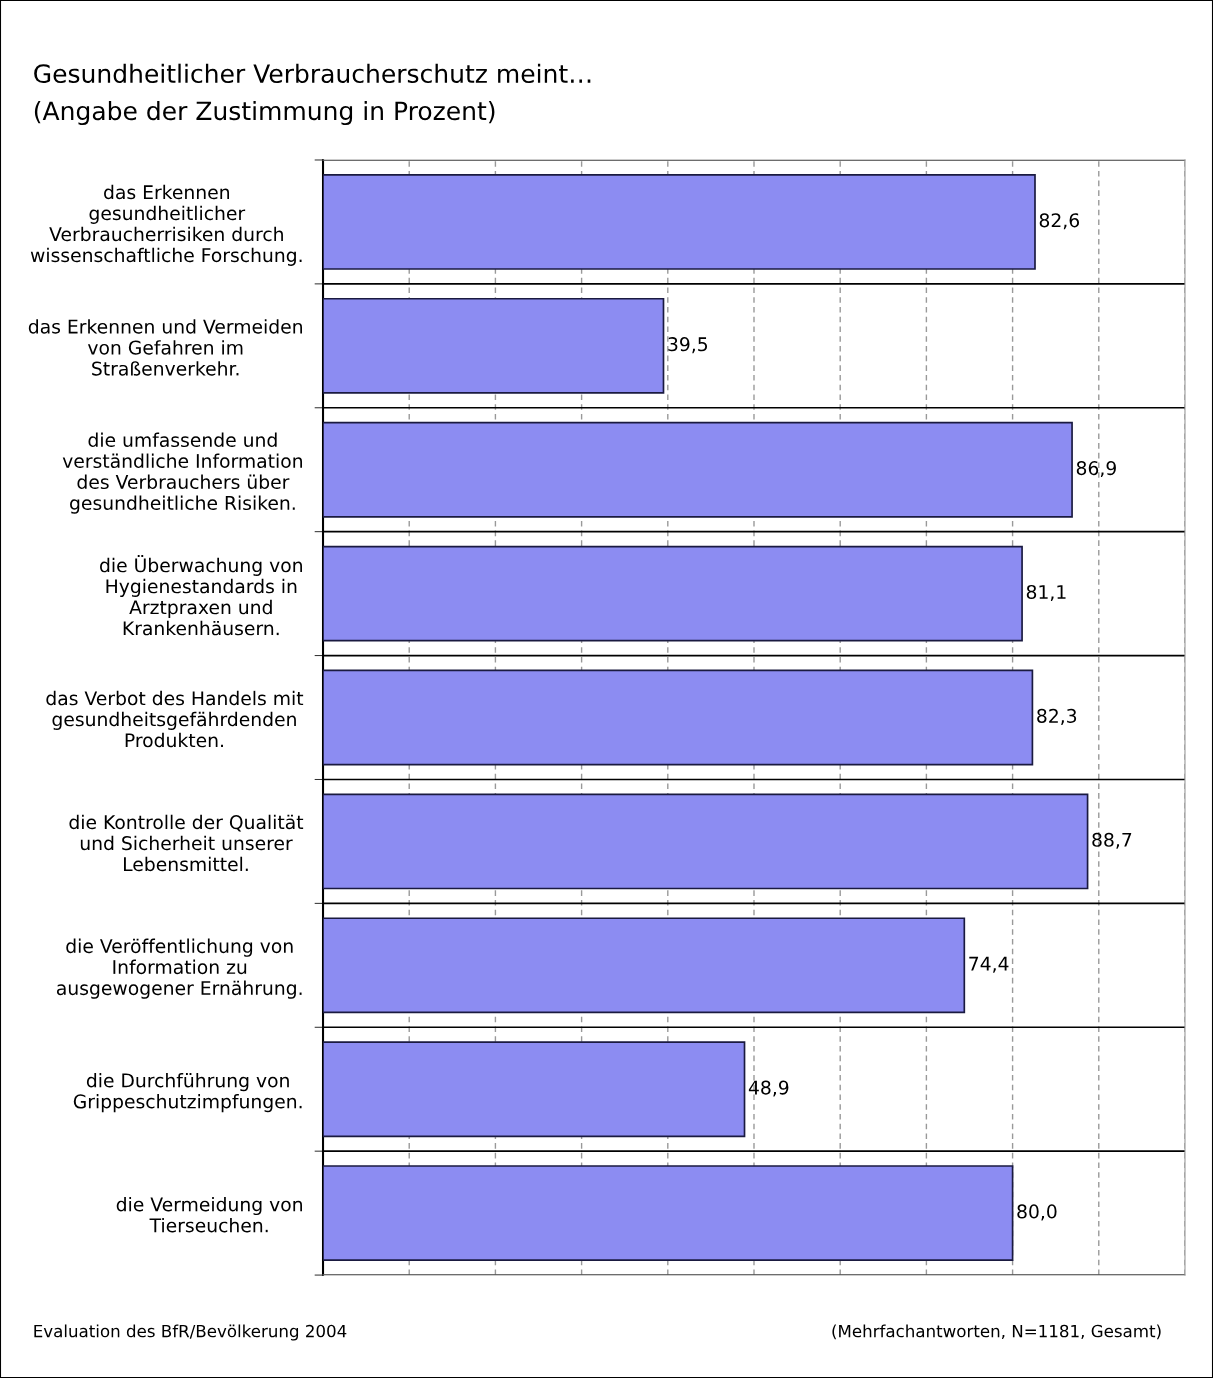 This screenshot has height=1378, width=1213. Describe the element at coordinates (190, 1332) in the screenshot. I see `text: Evaluation des BfR/Bevölkerung 2004` at that location.